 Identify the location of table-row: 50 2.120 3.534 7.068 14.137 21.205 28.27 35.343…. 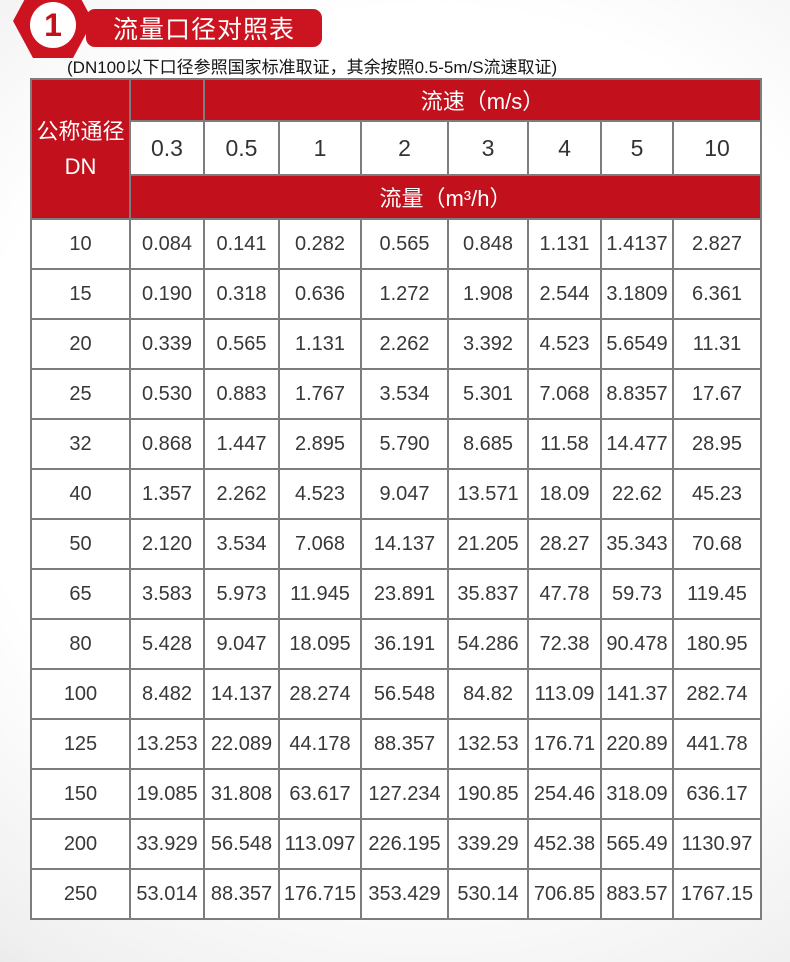
(396, 544).